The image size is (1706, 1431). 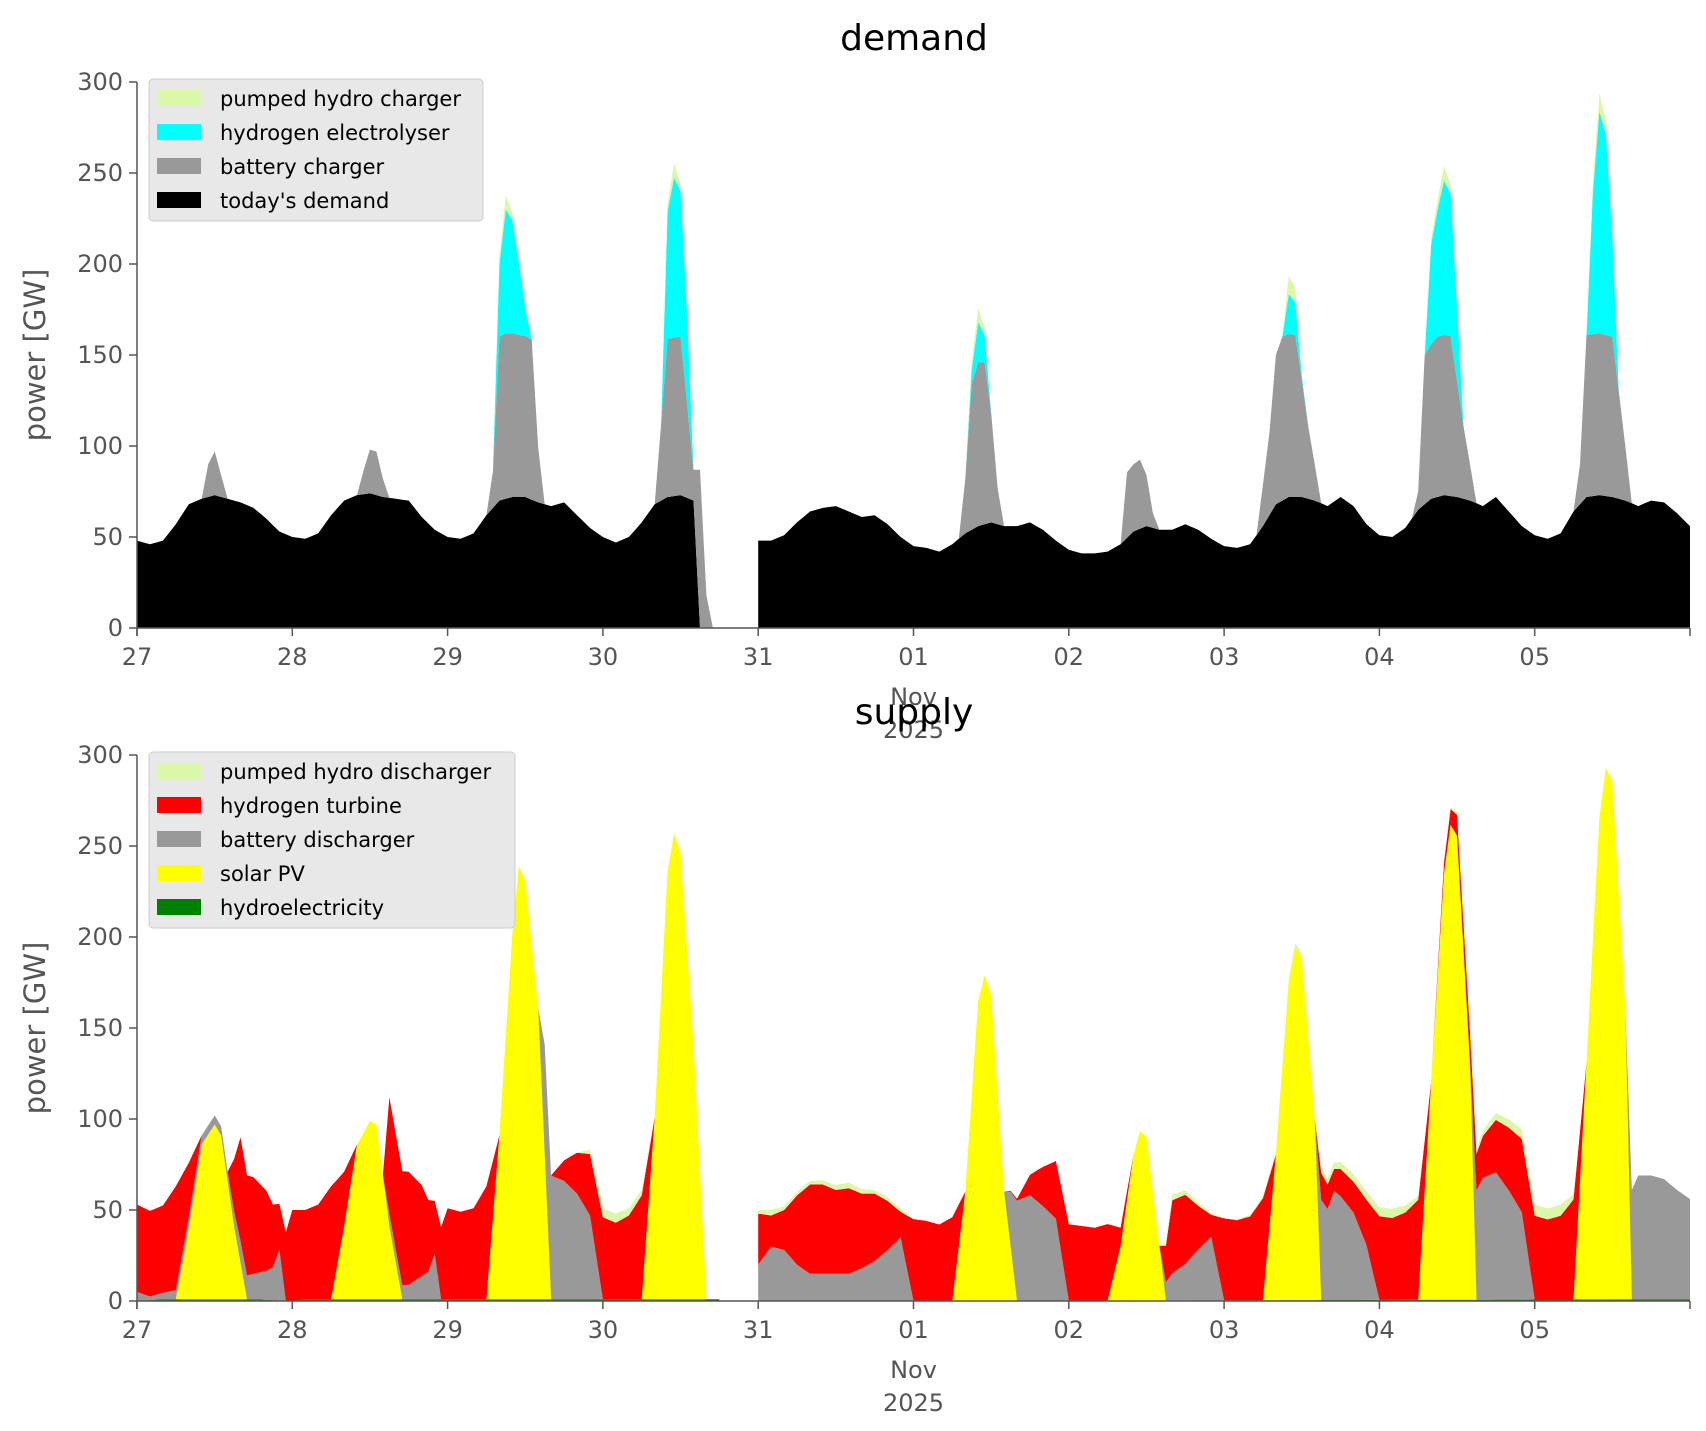 I want to click on legend-label: hydroelectricity, so click(x=302, y=908).